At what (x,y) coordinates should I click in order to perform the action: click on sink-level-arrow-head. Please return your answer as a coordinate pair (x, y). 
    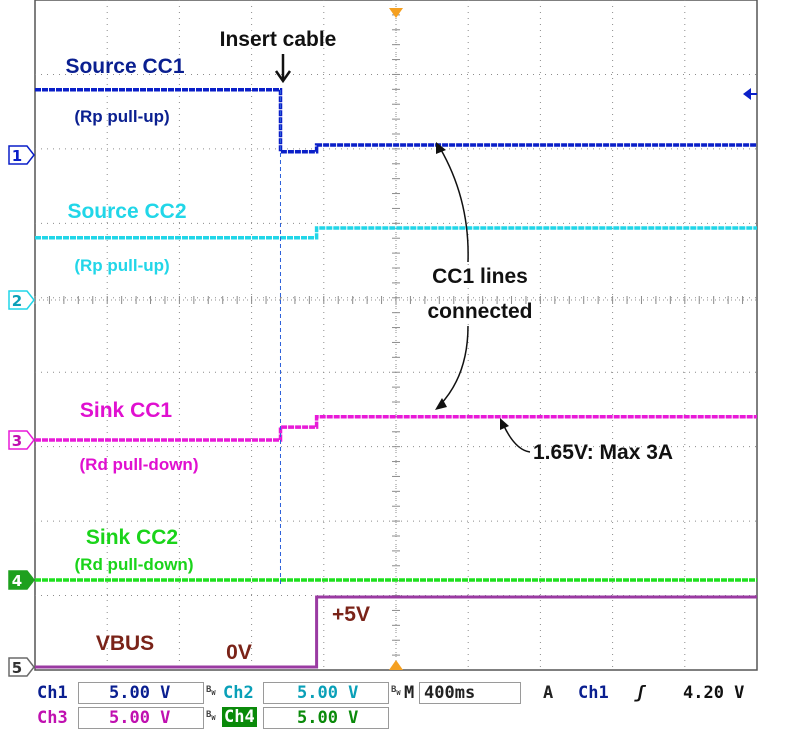
    Looking at the image, I should click on (504, 424).